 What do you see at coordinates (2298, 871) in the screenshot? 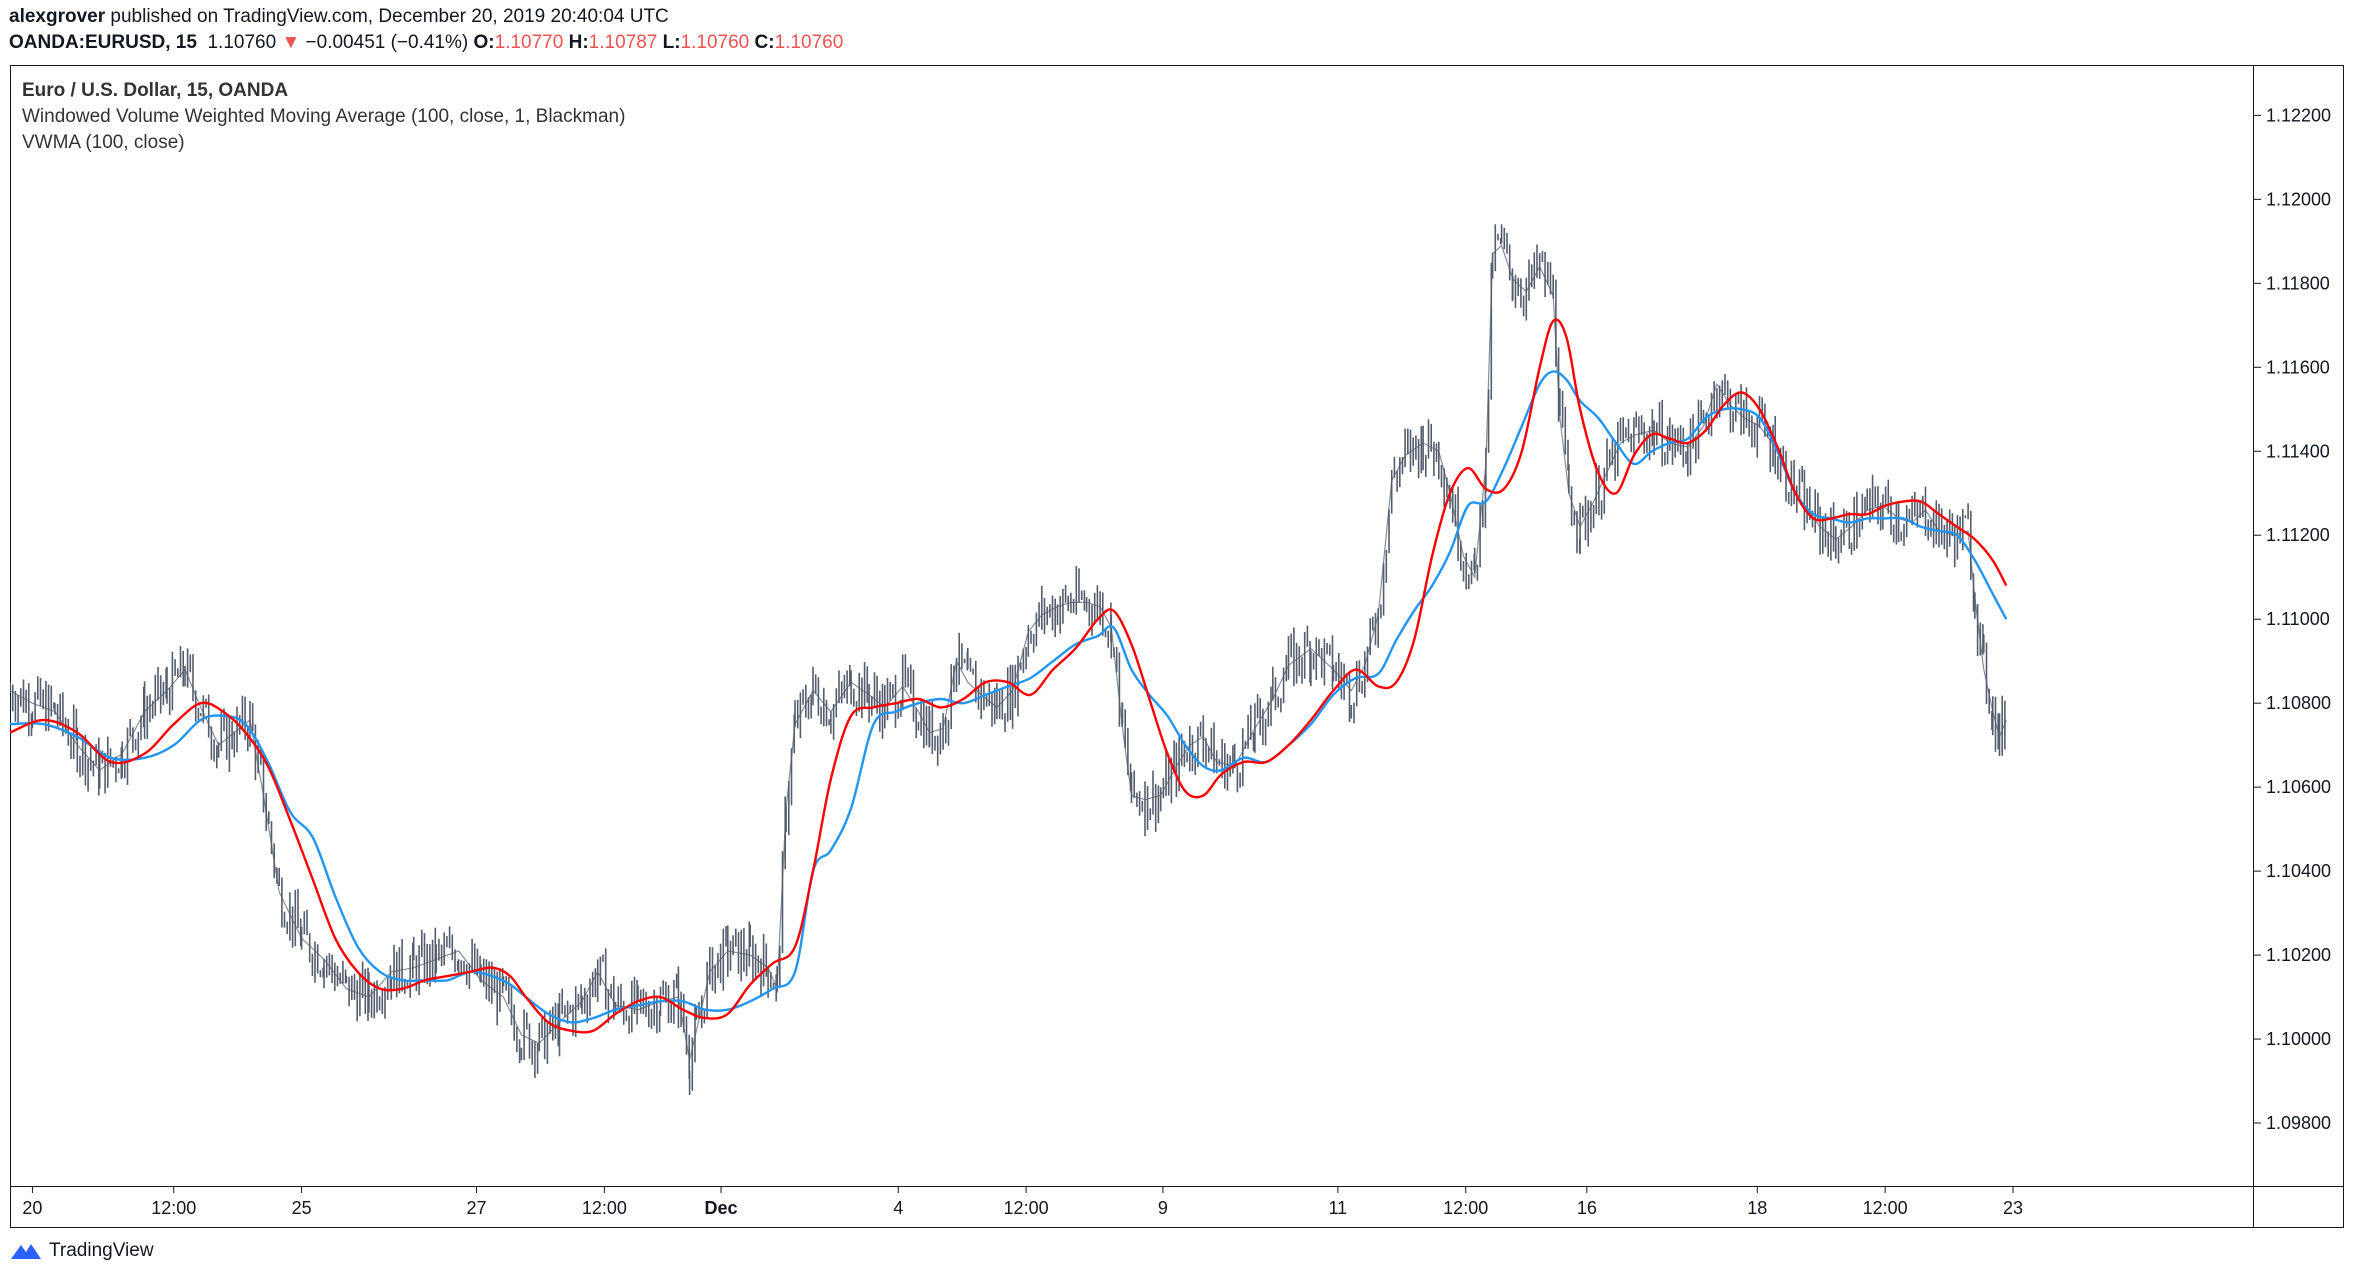
I see `y-tick-label: 1.10400` at bounding box center [2298, 871].